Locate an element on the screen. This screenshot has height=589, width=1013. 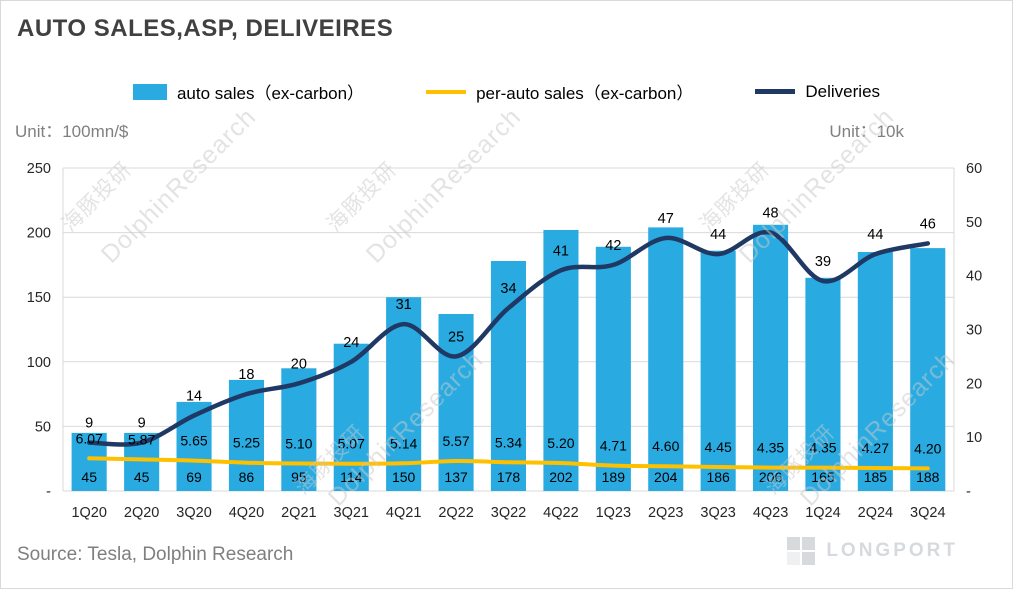
asp-line is located at coordinates (508, 463).